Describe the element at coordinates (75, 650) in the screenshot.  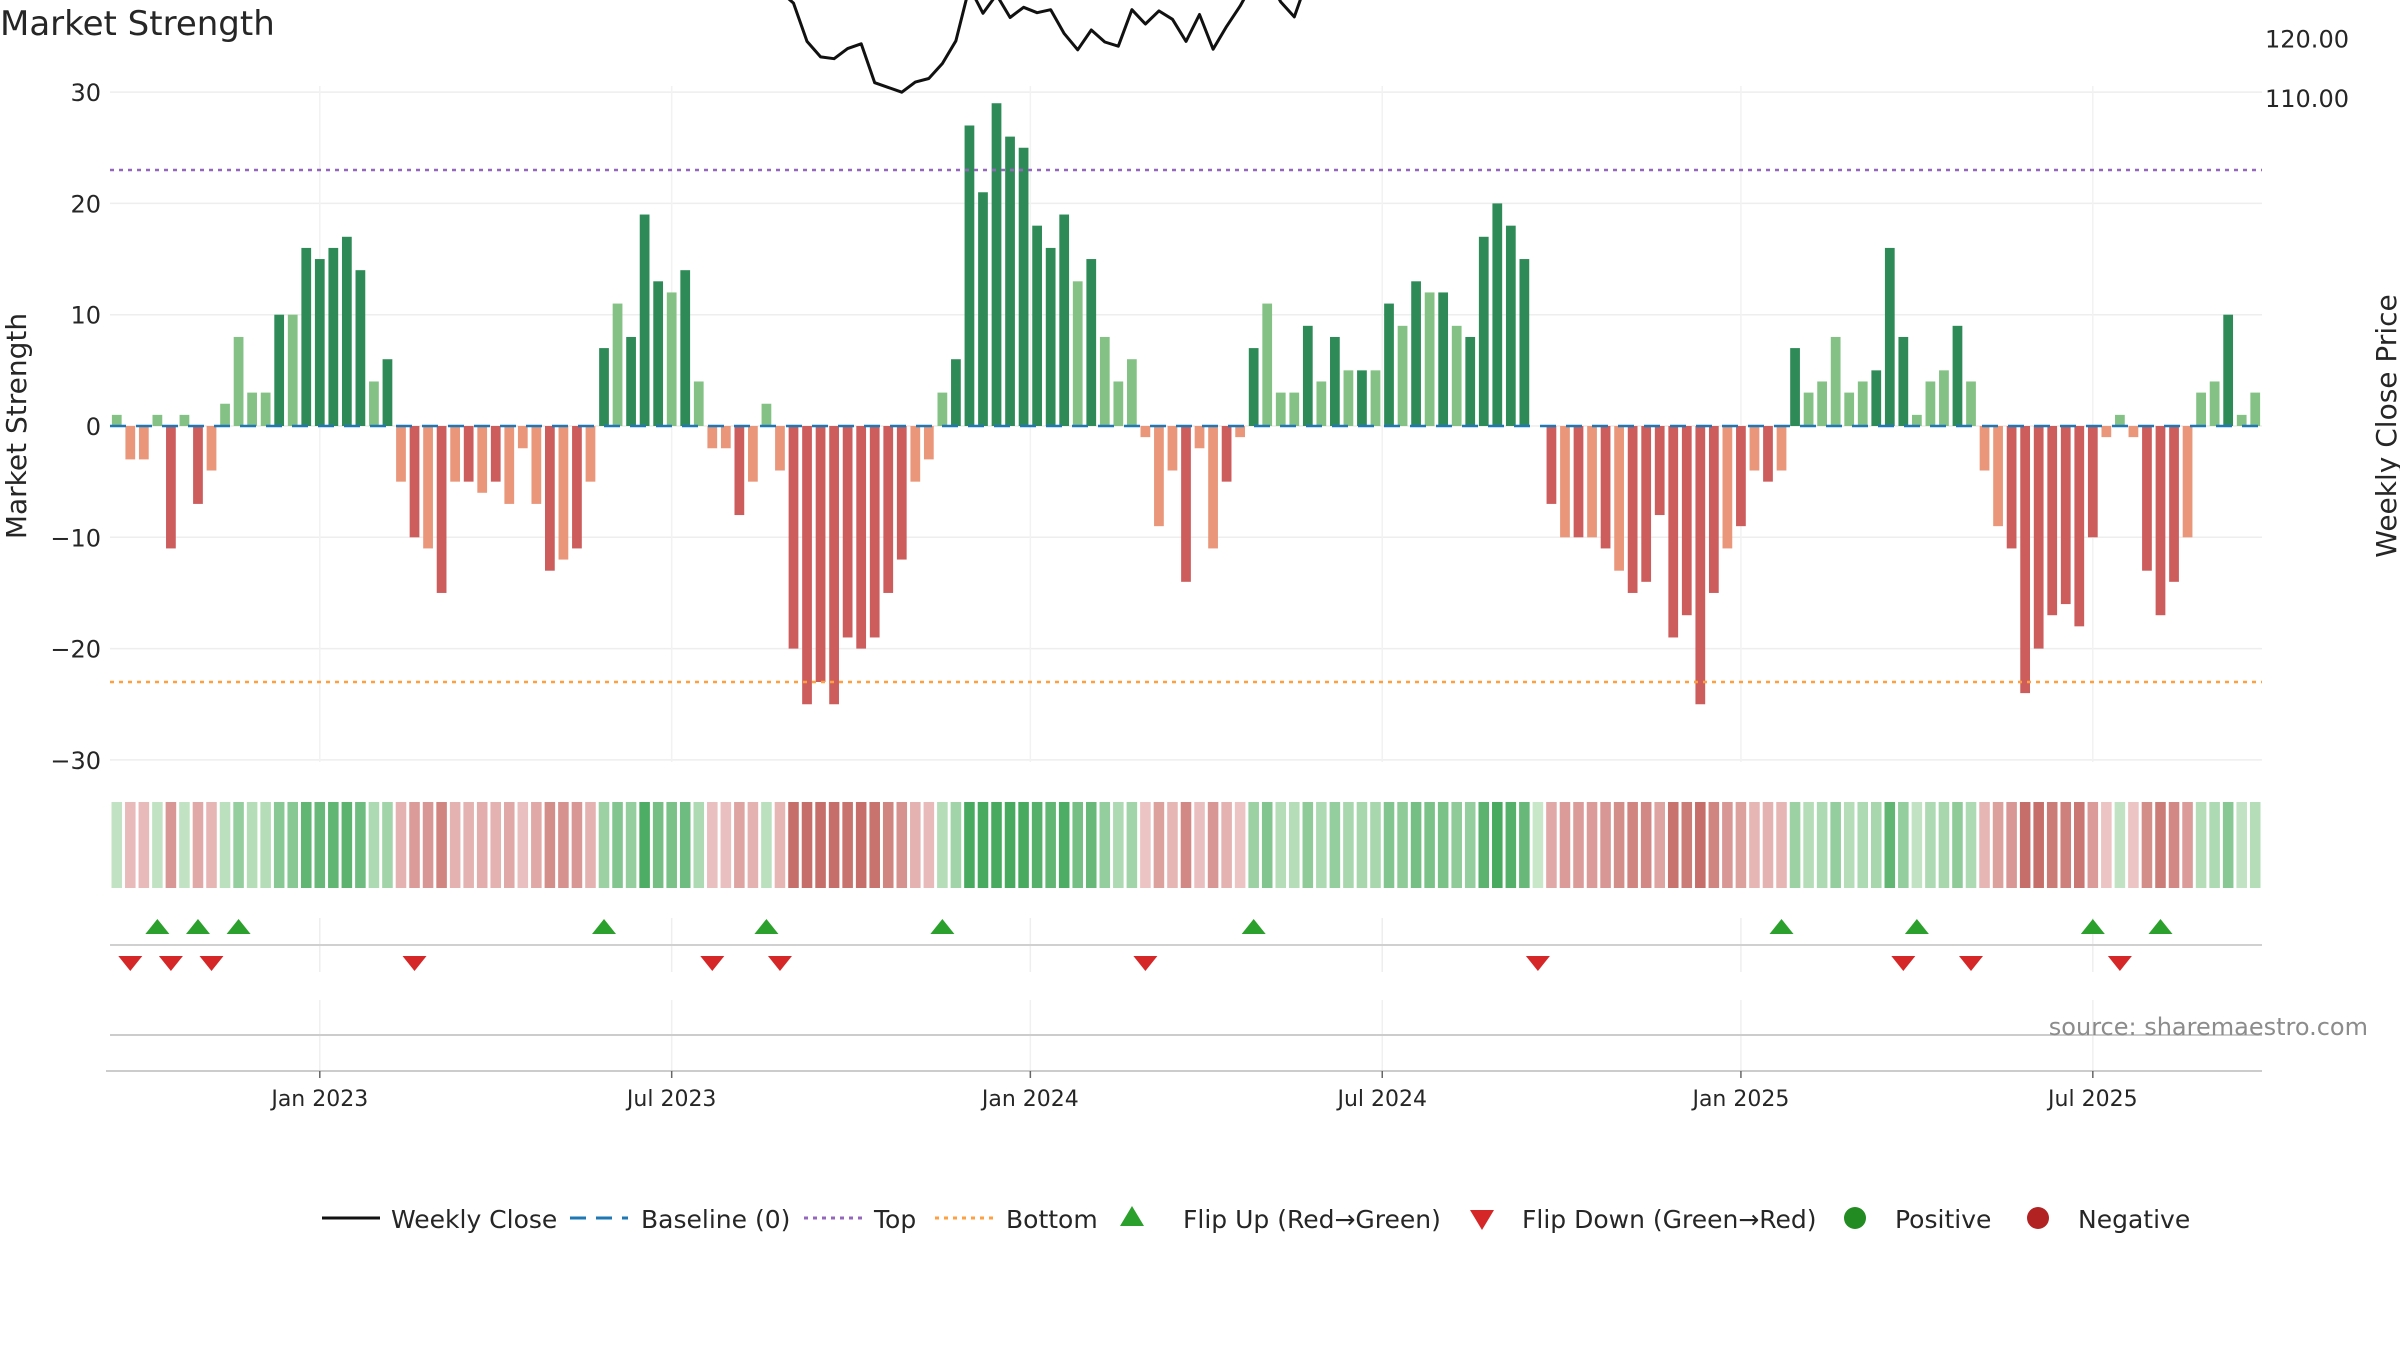
I see `left-tick-label: −20` at that location.